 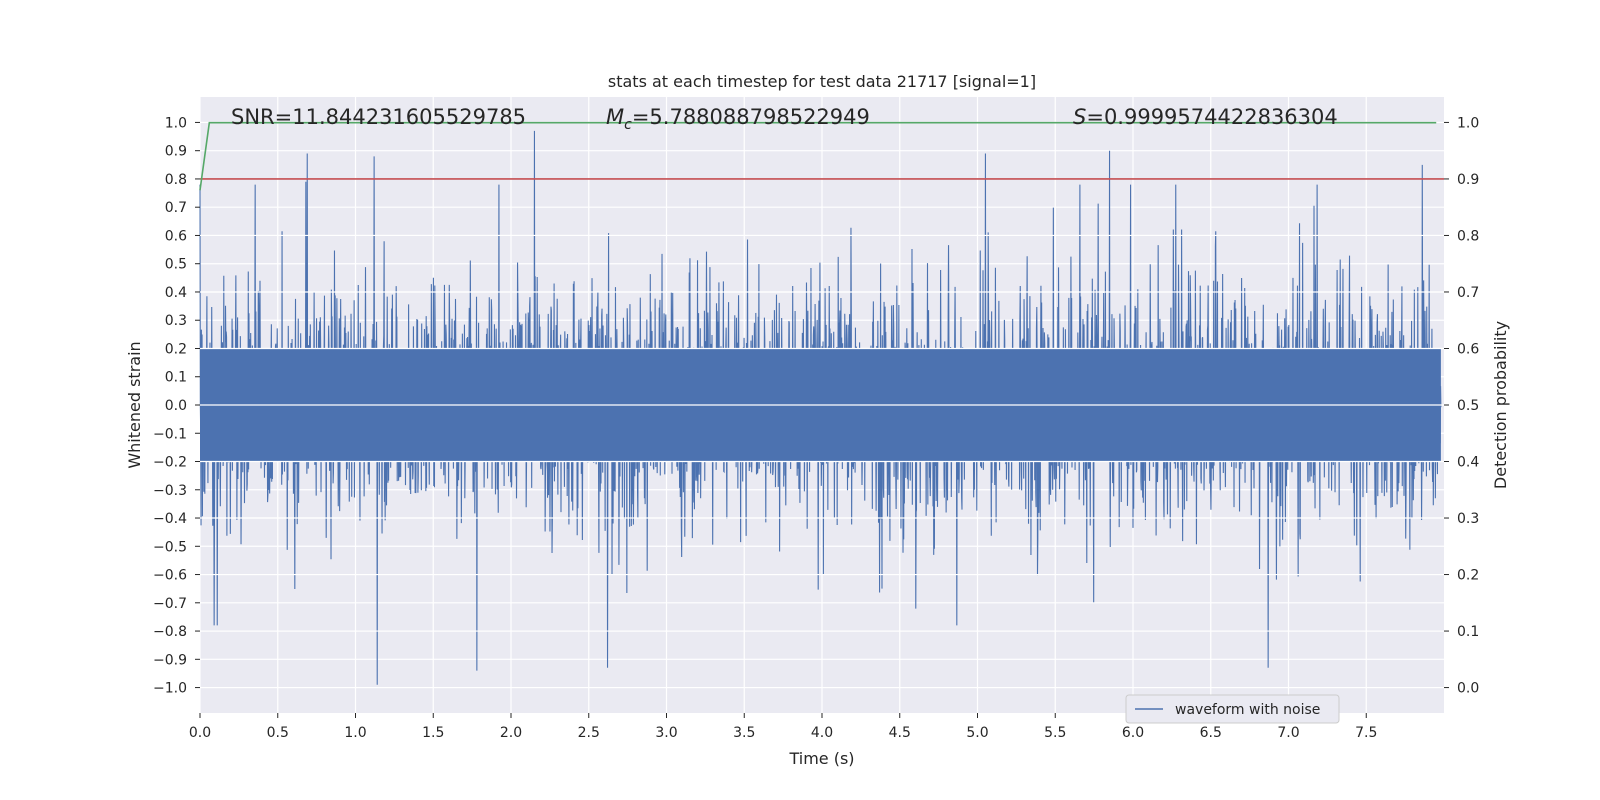 What do you see at coordinates (176, 180) in the screenshot?
I see `y-tick-label: 0.8` at bounding box center [176, 180].